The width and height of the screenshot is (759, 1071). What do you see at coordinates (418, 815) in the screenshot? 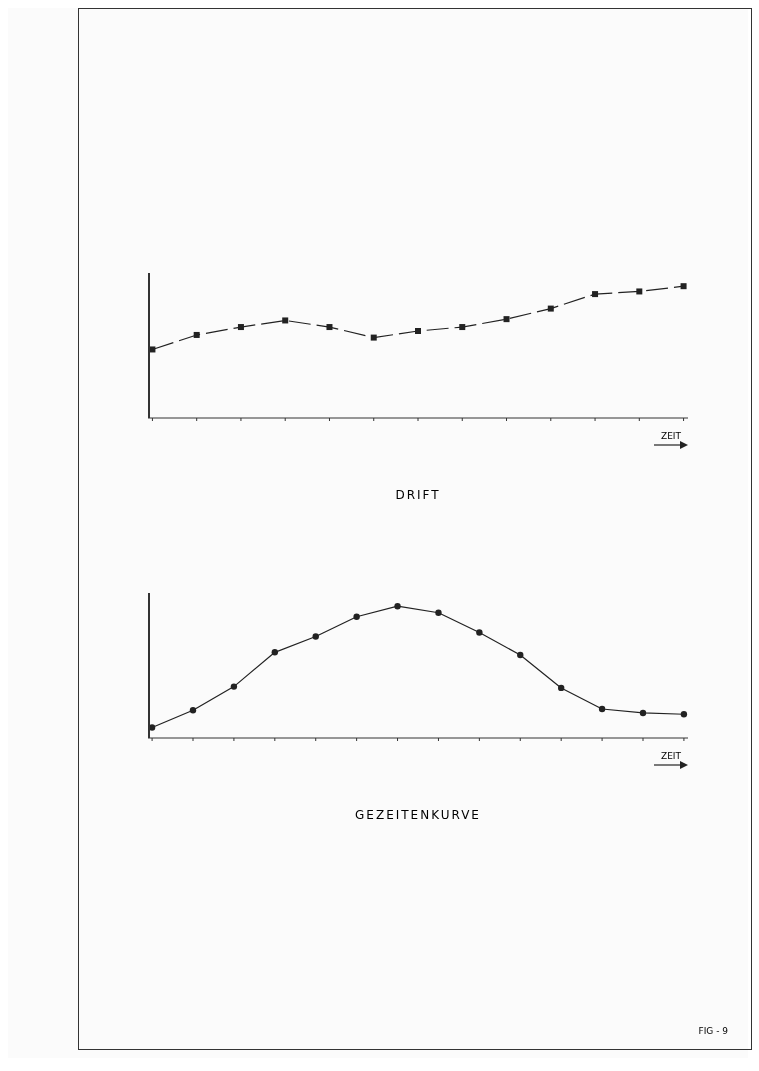
I see `text: GEZEITENKURVE` at bounding box center [418, 815].